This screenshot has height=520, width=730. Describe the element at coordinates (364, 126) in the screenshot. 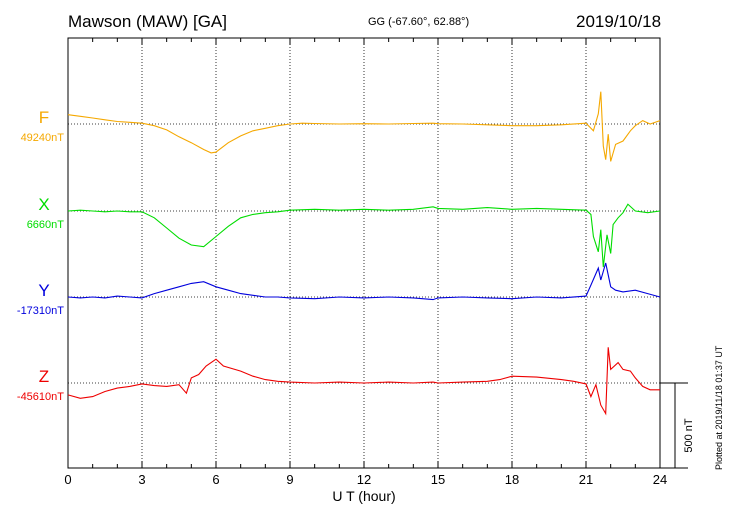

I see `series-line-f` at that location.